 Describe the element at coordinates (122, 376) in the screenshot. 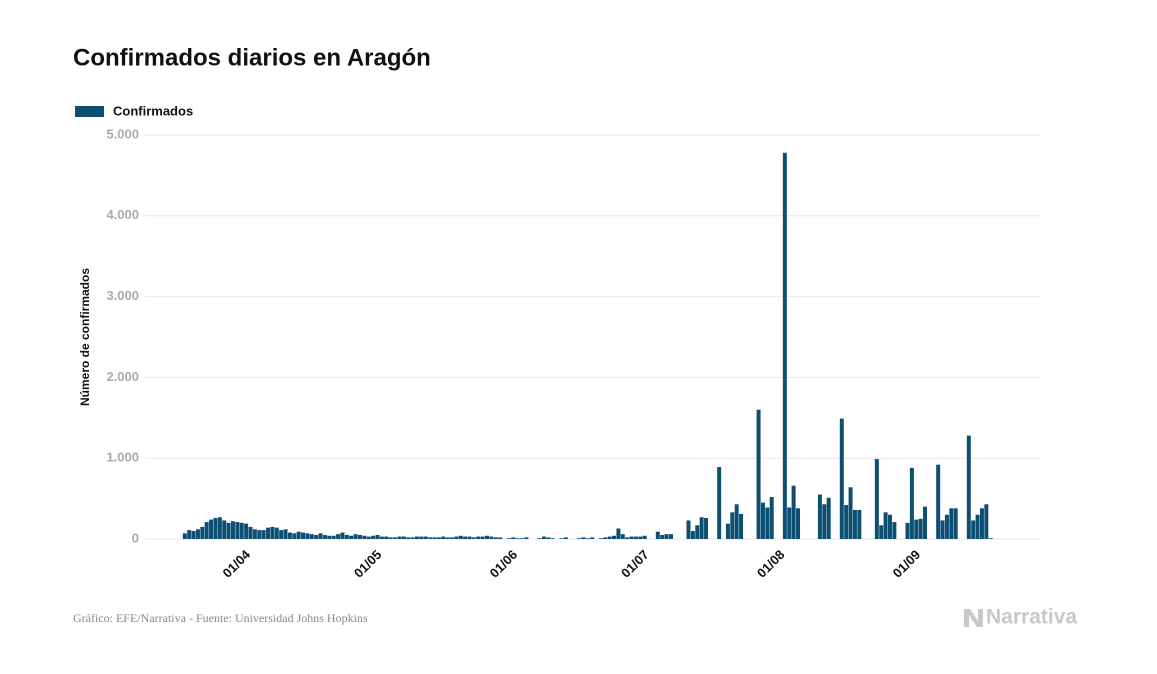

I see `y-tick-label: 2.000` at that location.